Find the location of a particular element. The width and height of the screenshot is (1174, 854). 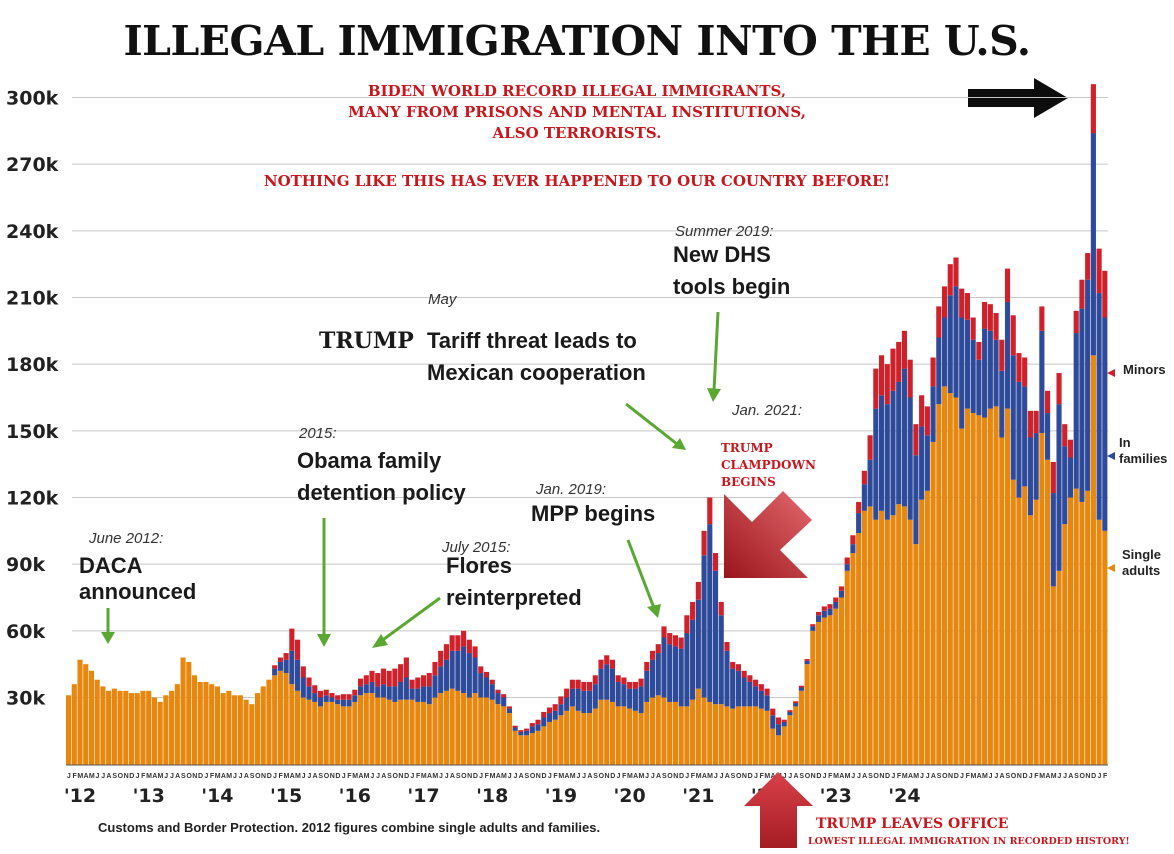

headline-line-3: ALSO TERRORISTS. is located at coordinates (577, 133).